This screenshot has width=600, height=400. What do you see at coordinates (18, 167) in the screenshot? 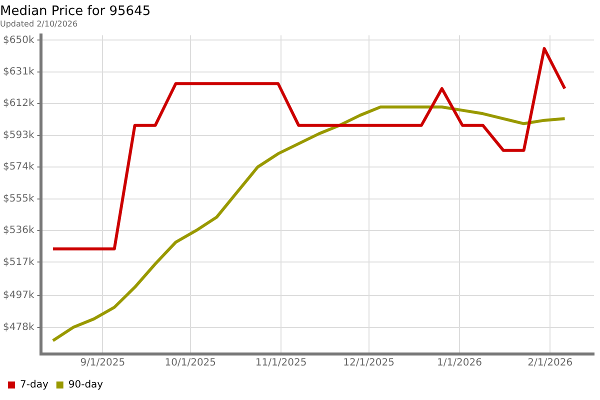
I see `y-tick-label: $574k` at bounding box center [18, 167].